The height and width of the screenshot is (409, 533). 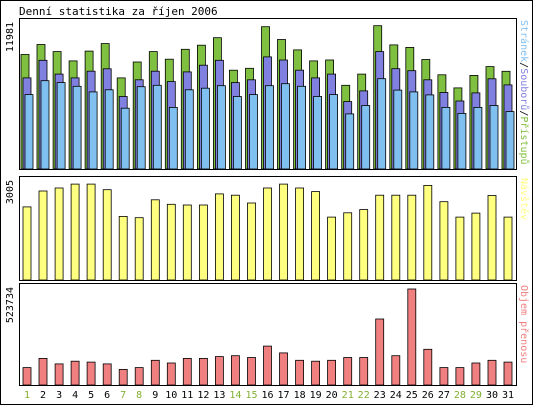 I want to click on bar-kbytes-Objem přenosu-day-14, so click(x=235, y=370).